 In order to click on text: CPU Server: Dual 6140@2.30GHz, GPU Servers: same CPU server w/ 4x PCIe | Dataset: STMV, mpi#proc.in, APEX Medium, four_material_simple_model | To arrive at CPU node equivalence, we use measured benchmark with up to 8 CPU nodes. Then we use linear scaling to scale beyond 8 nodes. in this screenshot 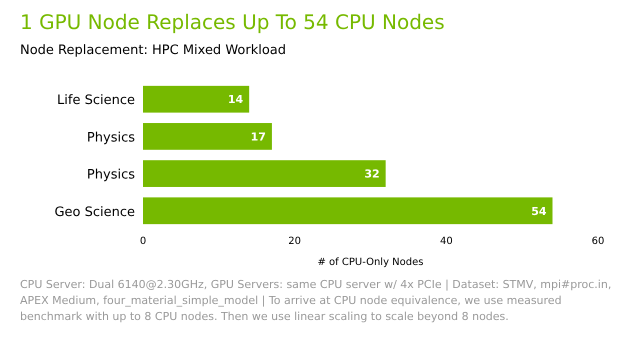, I will do `click(316, 300)`.